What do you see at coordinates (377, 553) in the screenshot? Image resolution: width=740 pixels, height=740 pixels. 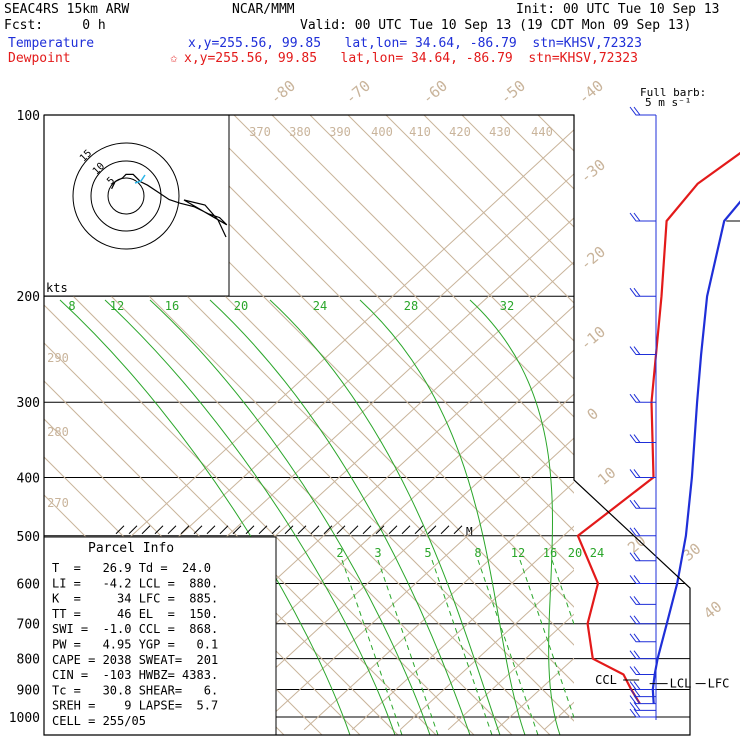 I see `mixing-ratio-label: 3` at bounding box center [377, 553].